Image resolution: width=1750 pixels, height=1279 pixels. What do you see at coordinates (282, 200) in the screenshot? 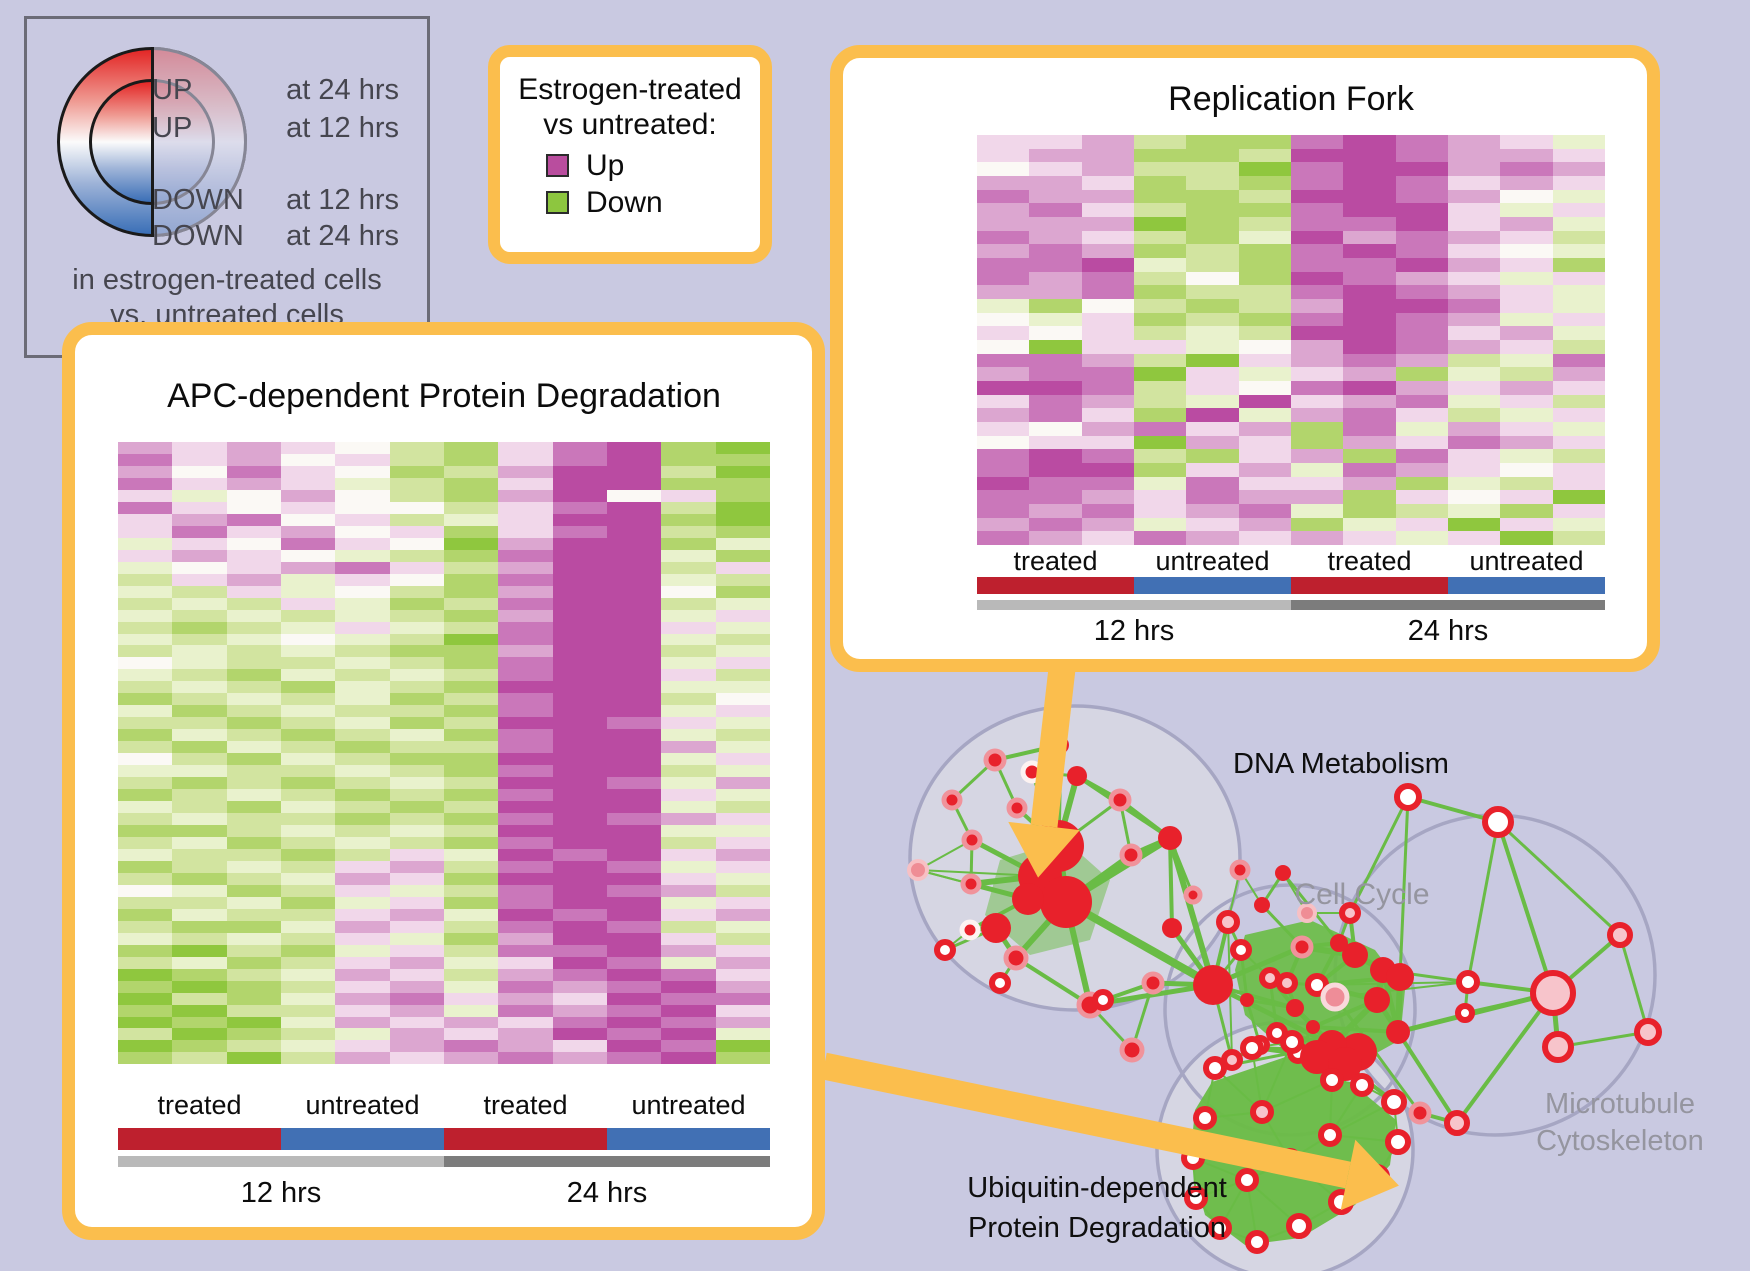
I see `legend-row-down12: DOWN at 12 hrs` at bounding box center [282, 200].